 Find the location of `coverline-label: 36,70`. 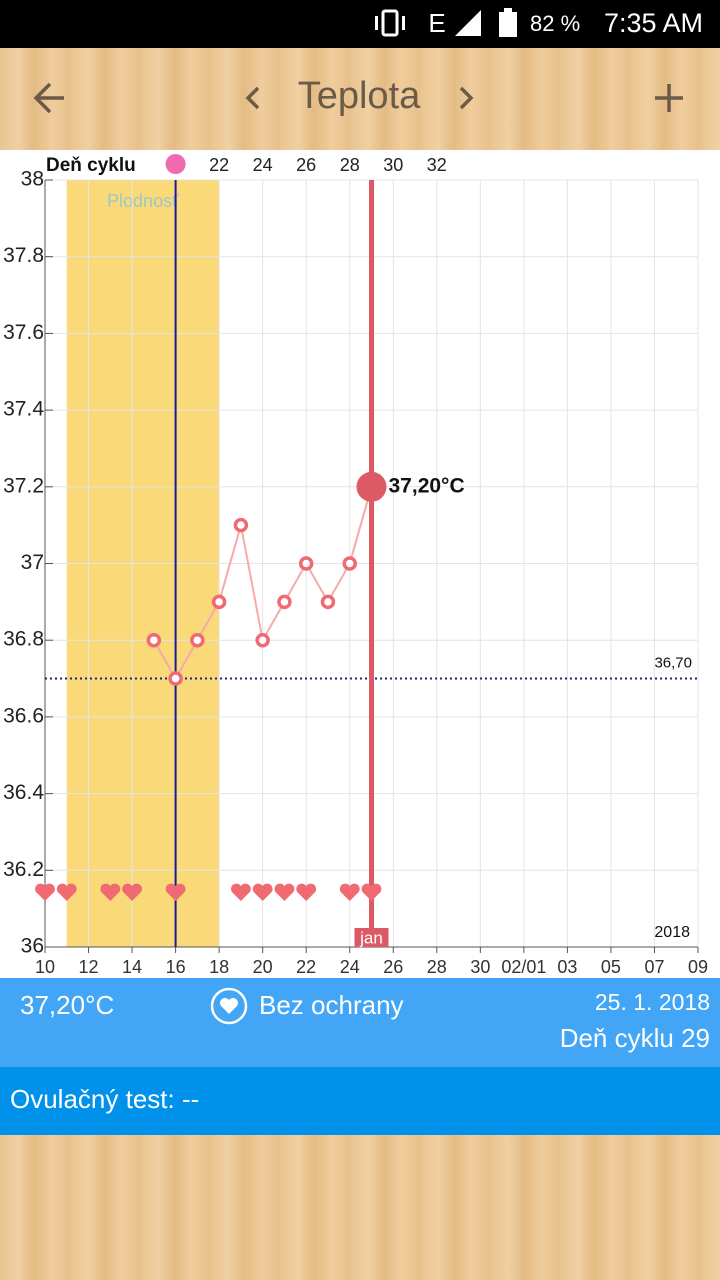

coverline-label: 36,70 is located at coordinates (673, 663).